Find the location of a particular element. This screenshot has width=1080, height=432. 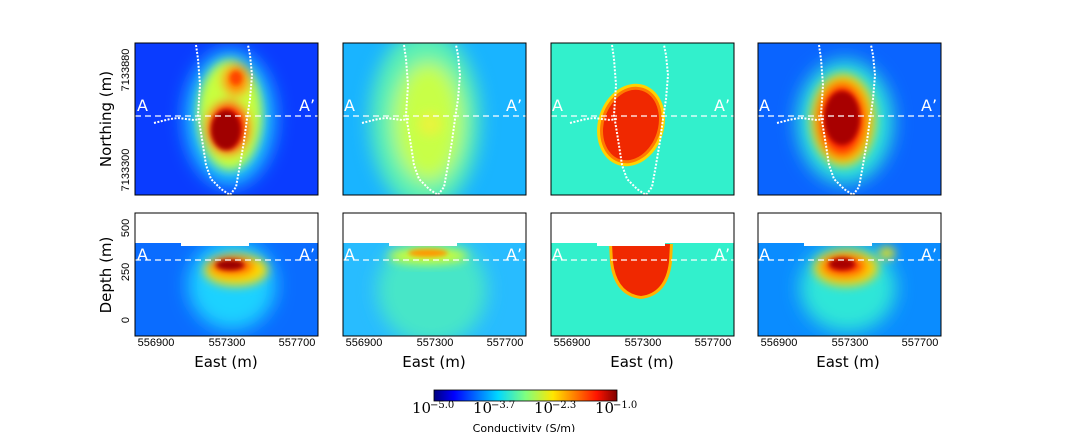

section-3-frame is located at coordinates (642, 274).